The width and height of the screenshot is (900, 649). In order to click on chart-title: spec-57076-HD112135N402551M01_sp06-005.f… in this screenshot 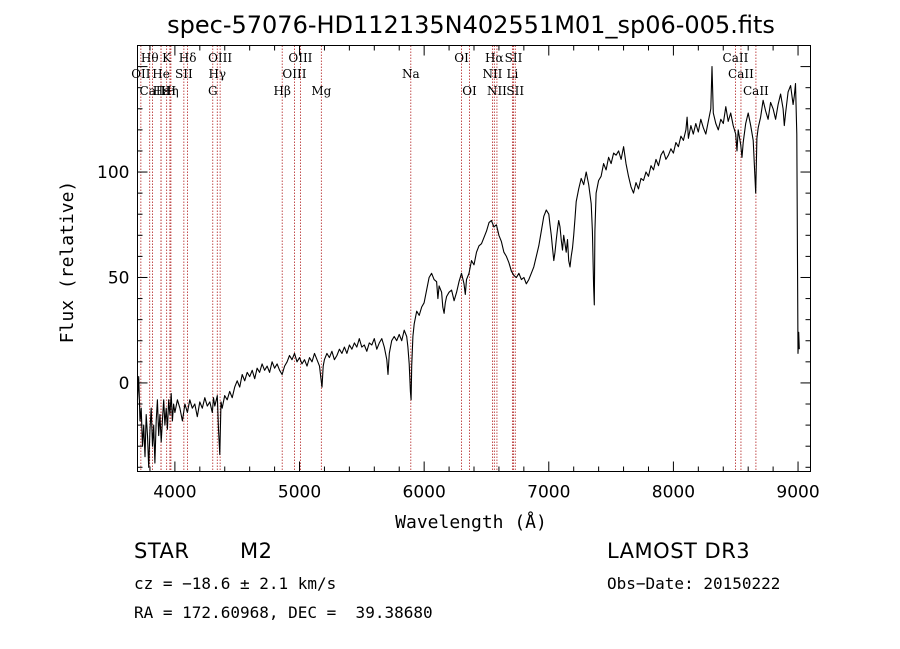, I will do `click(471, 25)`.